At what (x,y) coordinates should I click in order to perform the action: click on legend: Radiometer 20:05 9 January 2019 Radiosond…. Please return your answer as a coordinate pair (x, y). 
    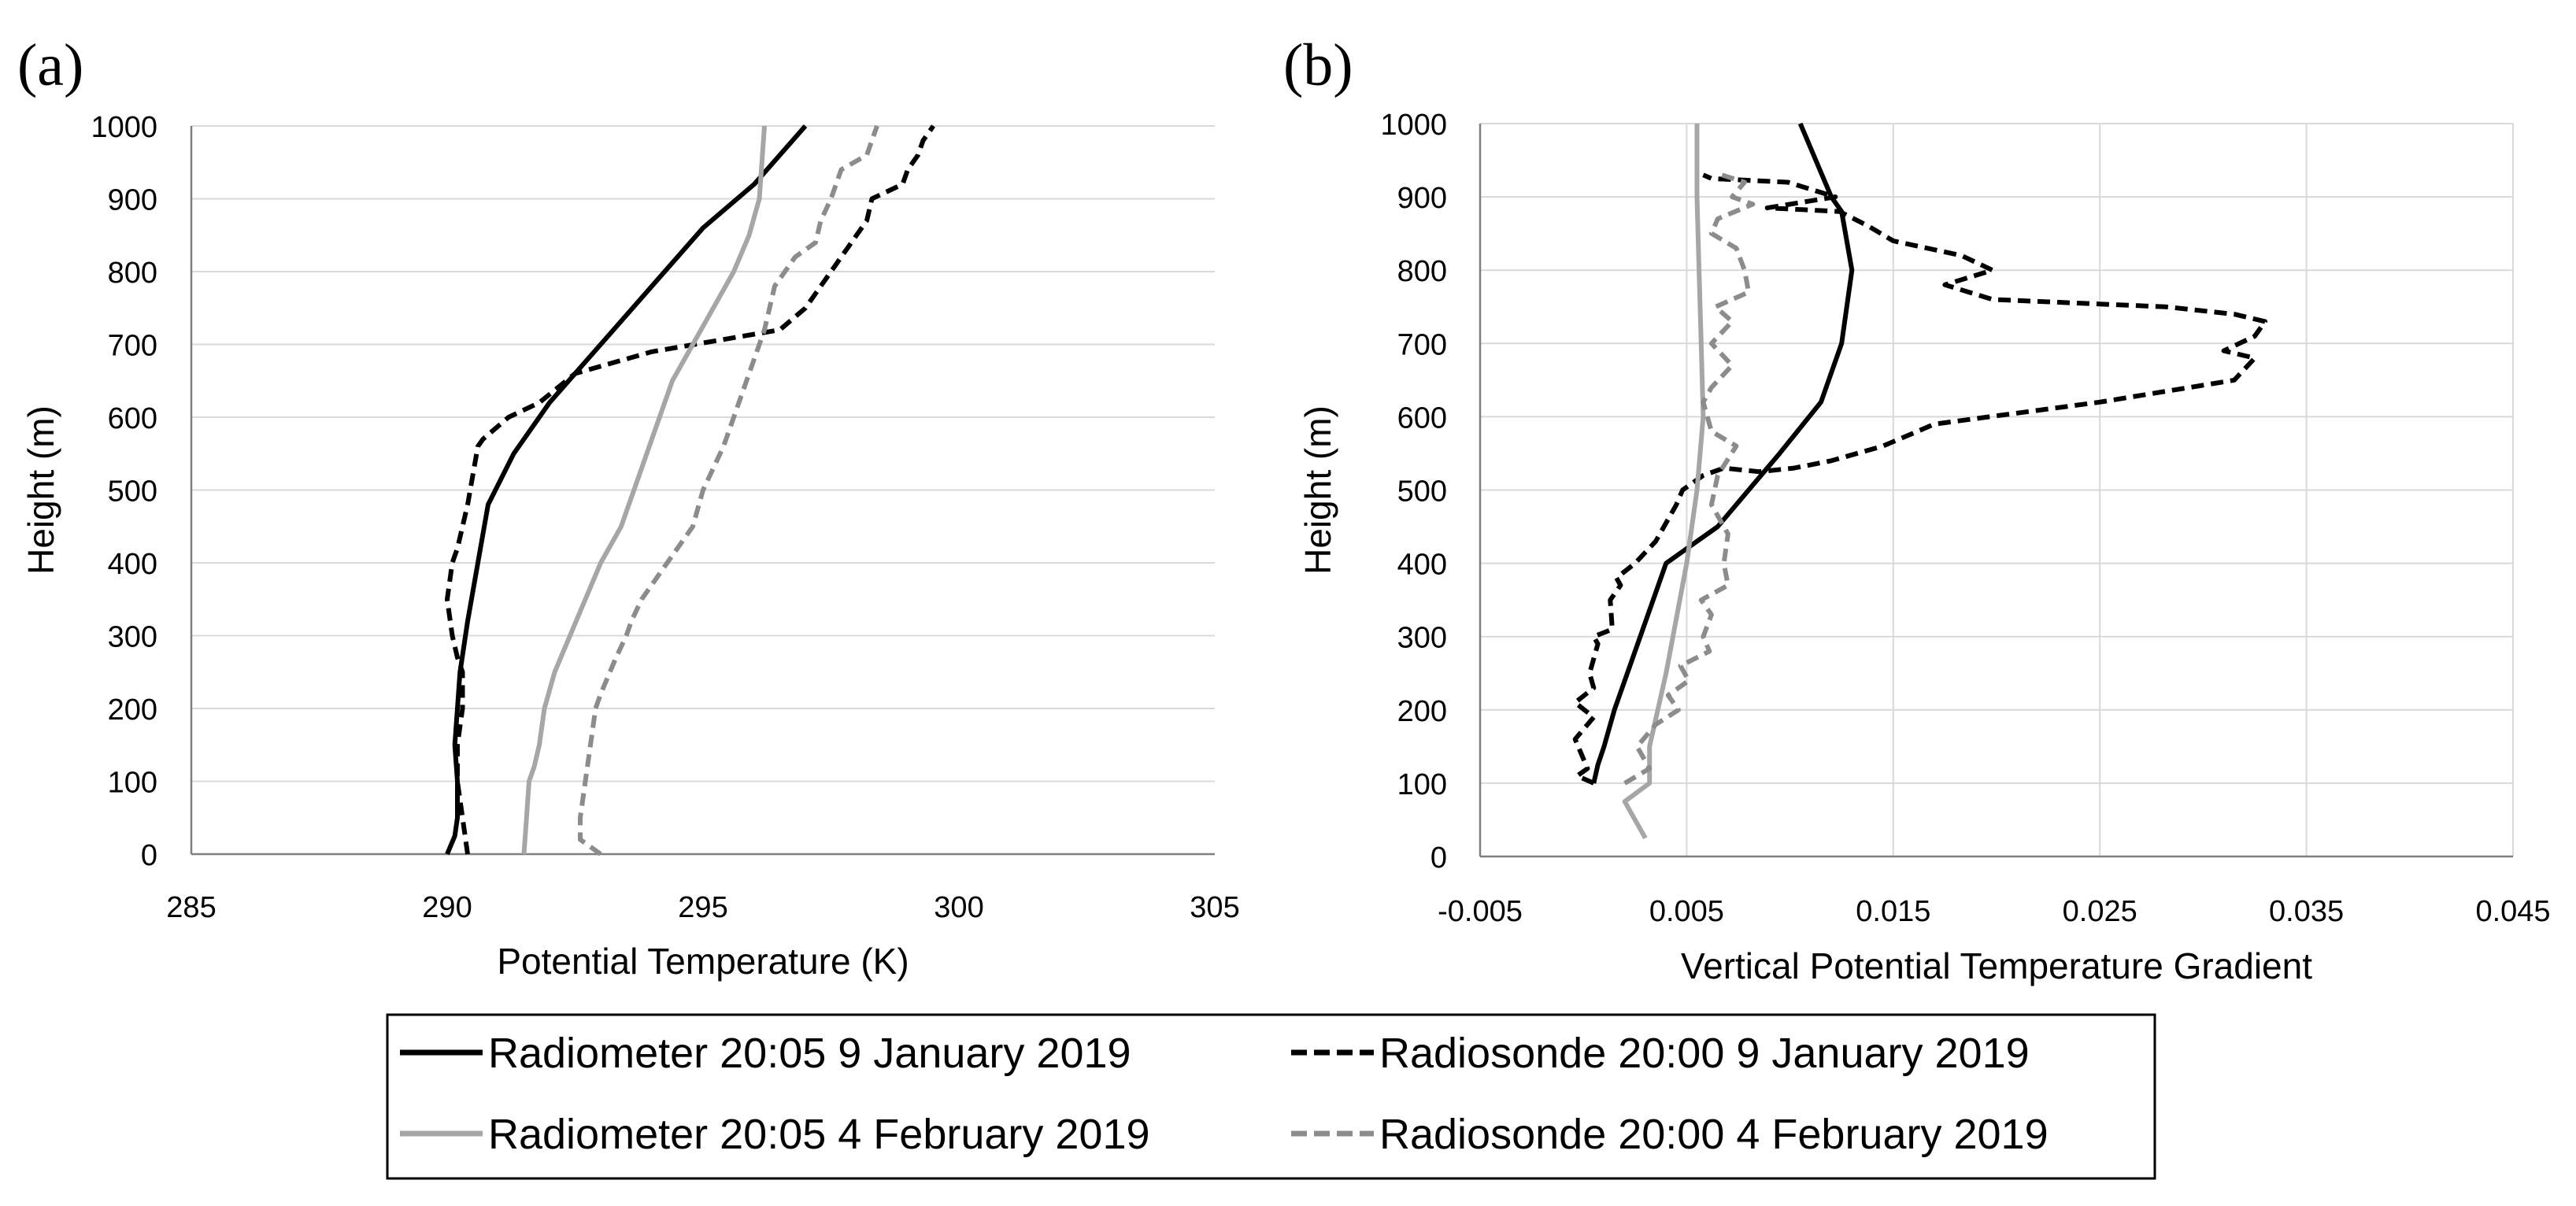
    Looking at the image, I should click on (1271, 1096).